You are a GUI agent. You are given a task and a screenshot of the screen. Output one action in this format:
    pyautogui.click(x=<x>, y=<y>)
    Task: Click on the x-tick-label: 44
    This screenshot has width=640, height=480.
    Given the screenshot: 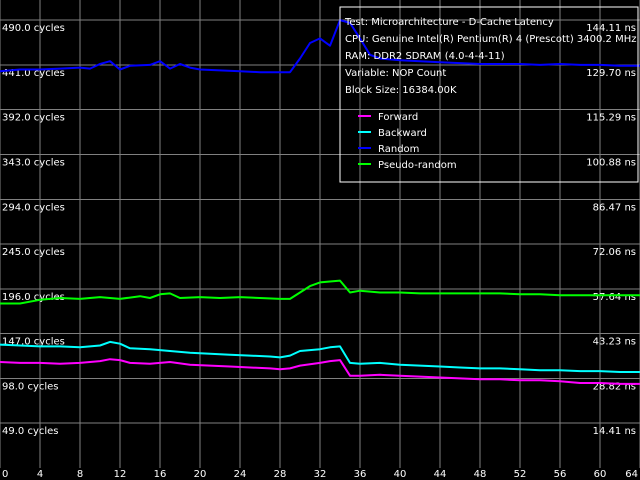 What is the action you would take?
    pyautogui.click(x=440, y=474)
    